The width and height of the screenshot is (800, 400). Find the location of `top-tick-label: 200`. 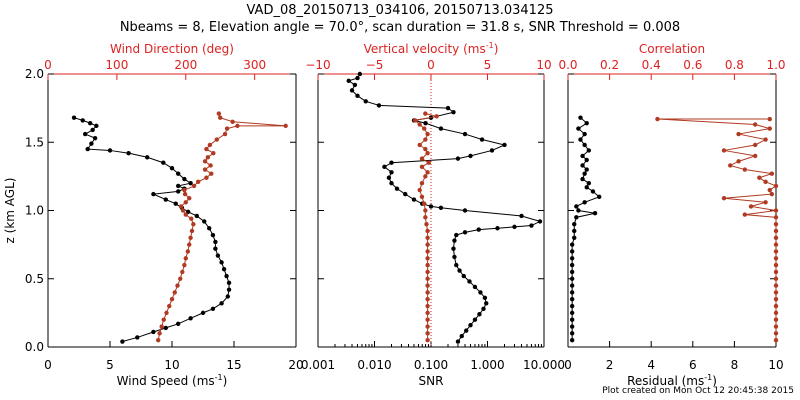

top-tick-label: 200 is located at coordinates (185, 65).